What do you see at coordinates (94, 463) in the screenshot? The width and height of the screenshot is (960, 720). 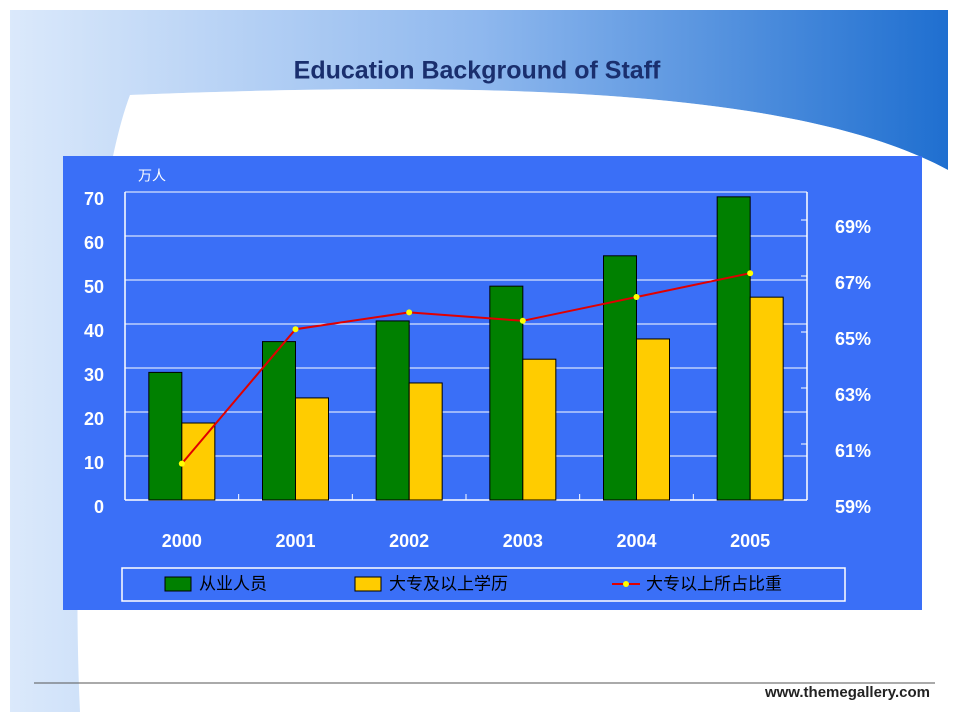 I see `y-tick-label: 10` at bounding box center [94, 463].